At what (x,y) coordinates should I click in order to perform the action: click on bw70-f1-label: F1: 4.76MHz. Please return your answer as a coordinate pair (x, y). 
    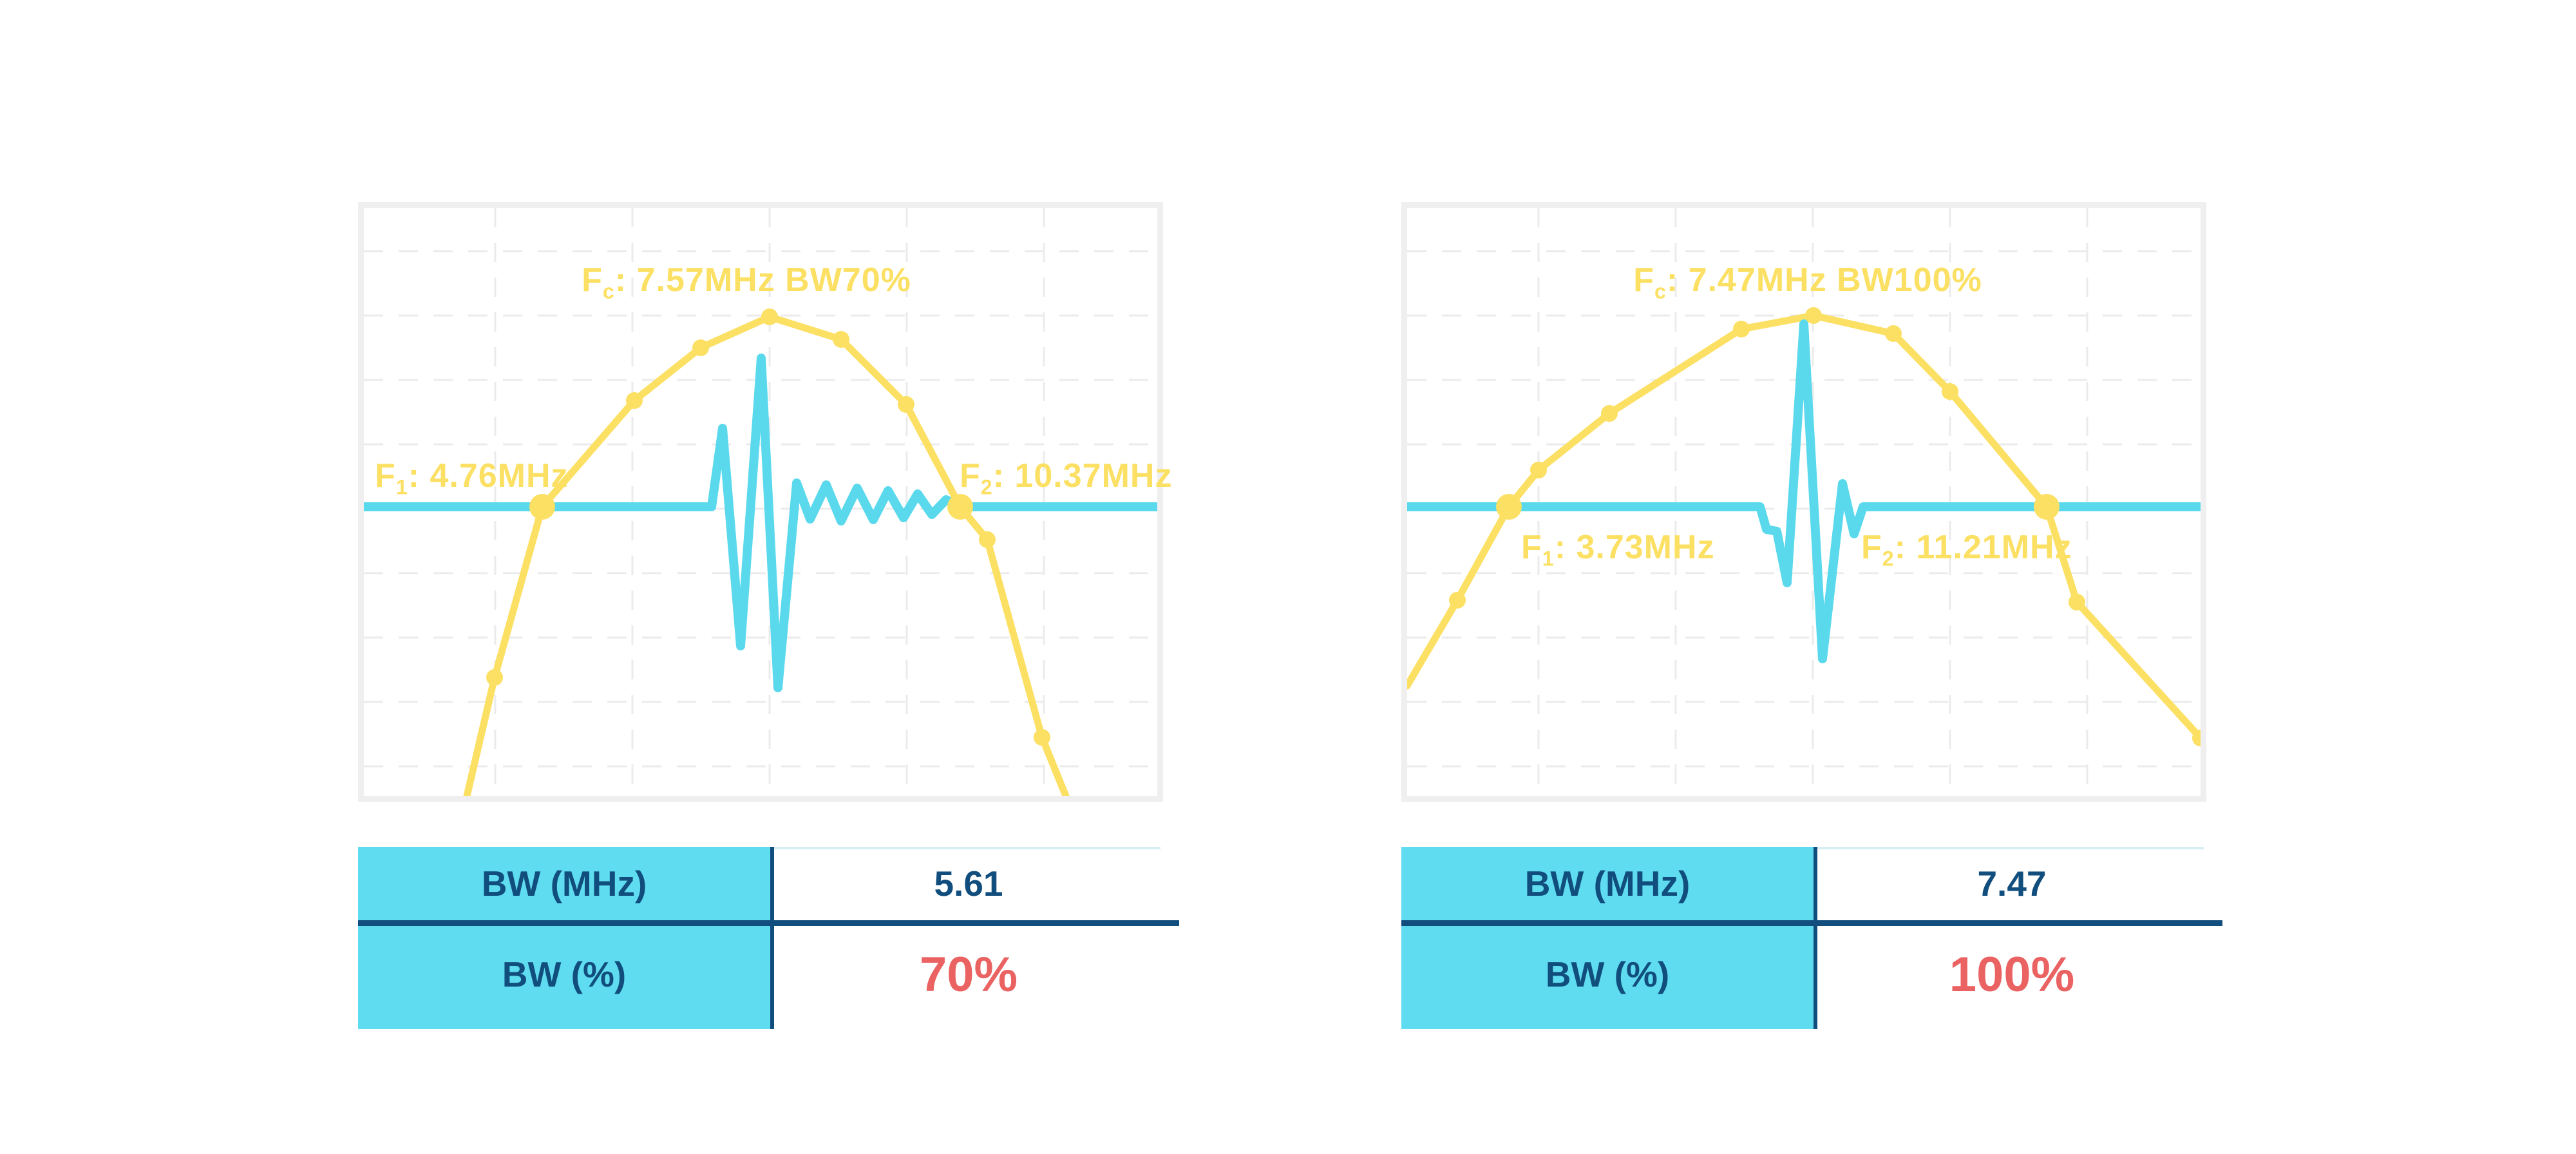
    Looking at the image, I should click on (472, 478).